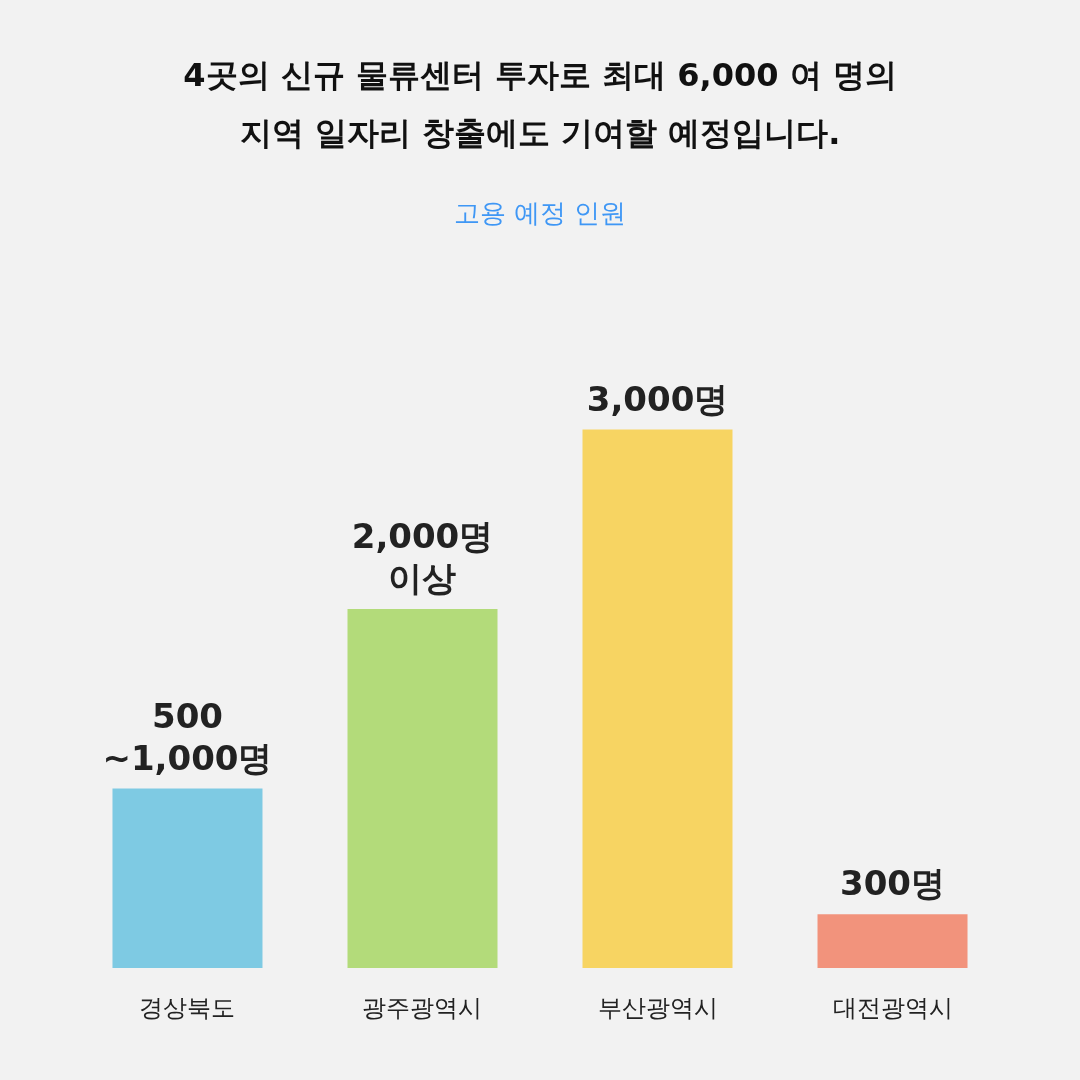 The width and height of the screenshot is (1080, 1080). I want to click on x-tick-label: 대전광역시, so click(892, 1007).